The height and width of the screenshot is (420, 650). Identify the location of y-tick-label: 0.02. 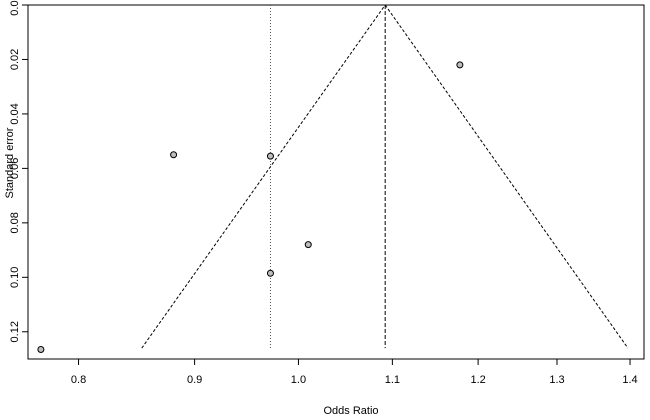
(15, 59).